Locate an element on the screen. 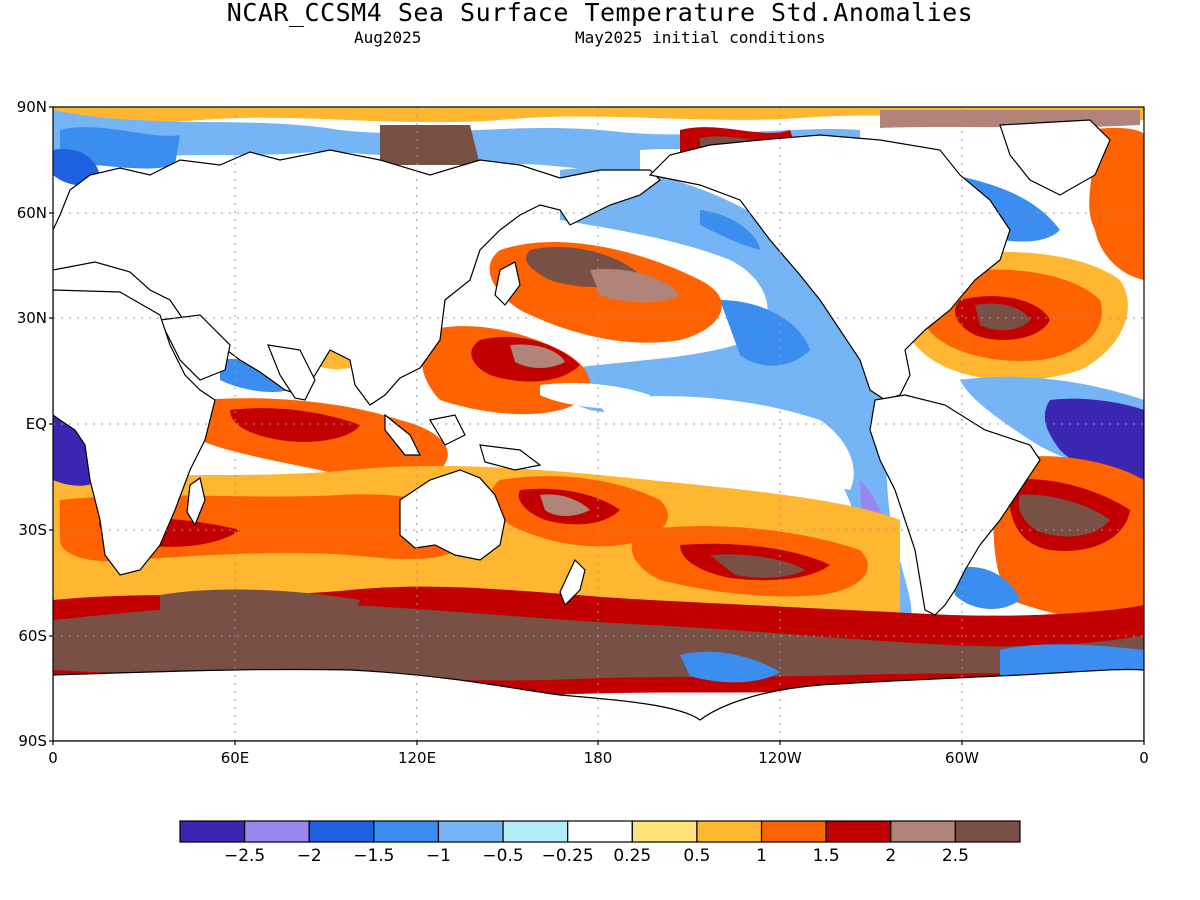  colorbar-label: −2 is located at coordinates (309, 856).